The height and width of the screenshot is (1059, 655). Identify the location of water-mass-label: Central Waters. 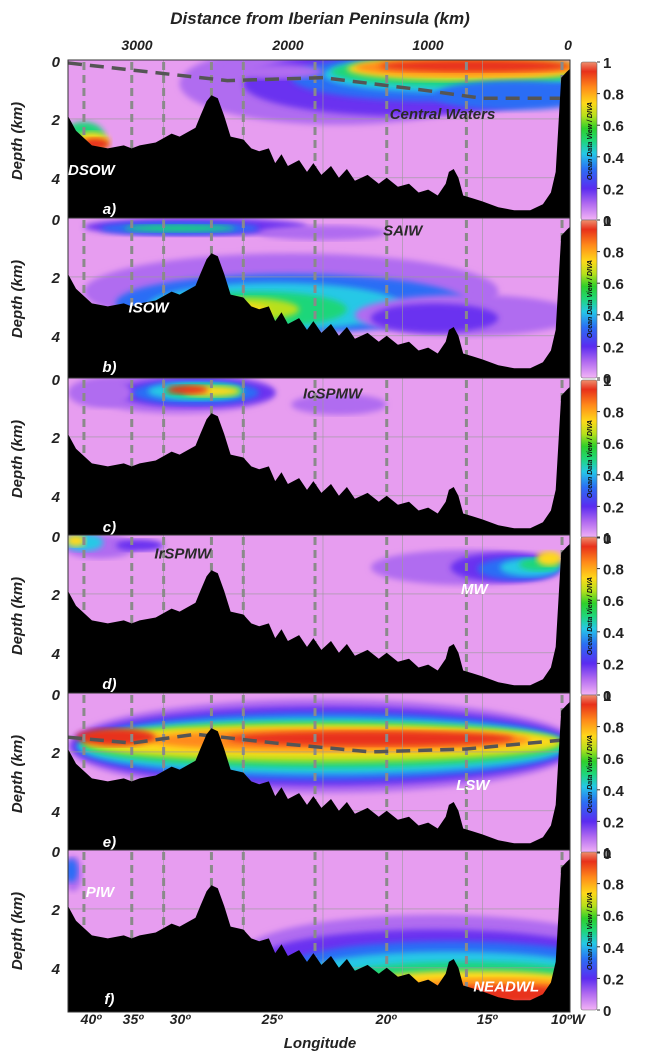
(443, 114).